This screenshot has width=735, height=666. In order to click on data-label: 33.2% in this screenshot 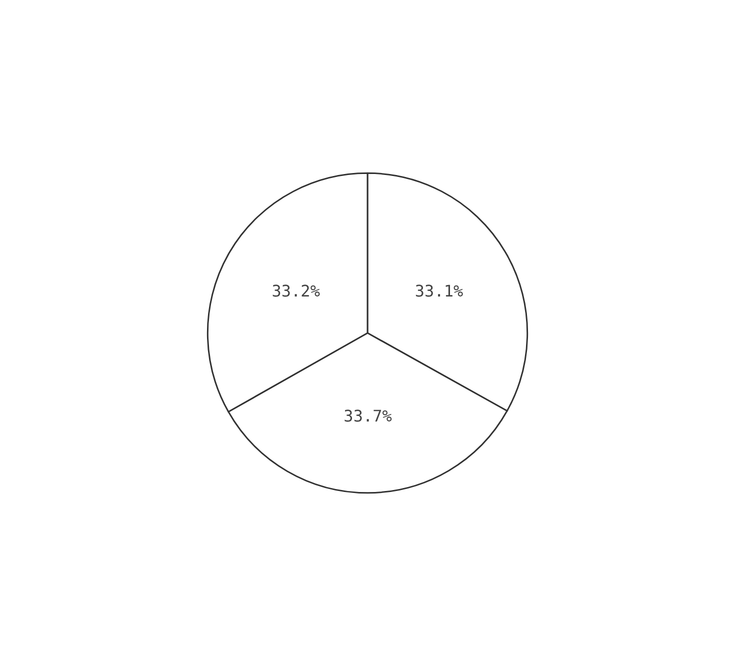, I will do `click(296, 291)`.